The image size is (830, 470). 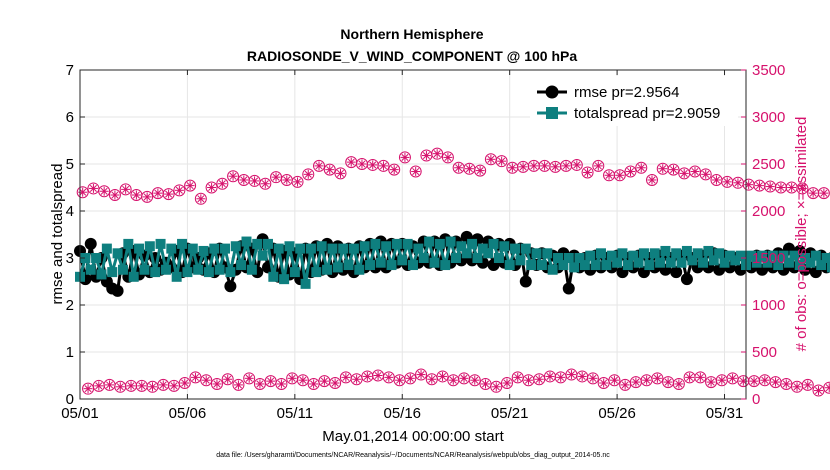 I want to click on legend-totalspread-label: totalspread pr=2.9059, so click(x=647, y=113).